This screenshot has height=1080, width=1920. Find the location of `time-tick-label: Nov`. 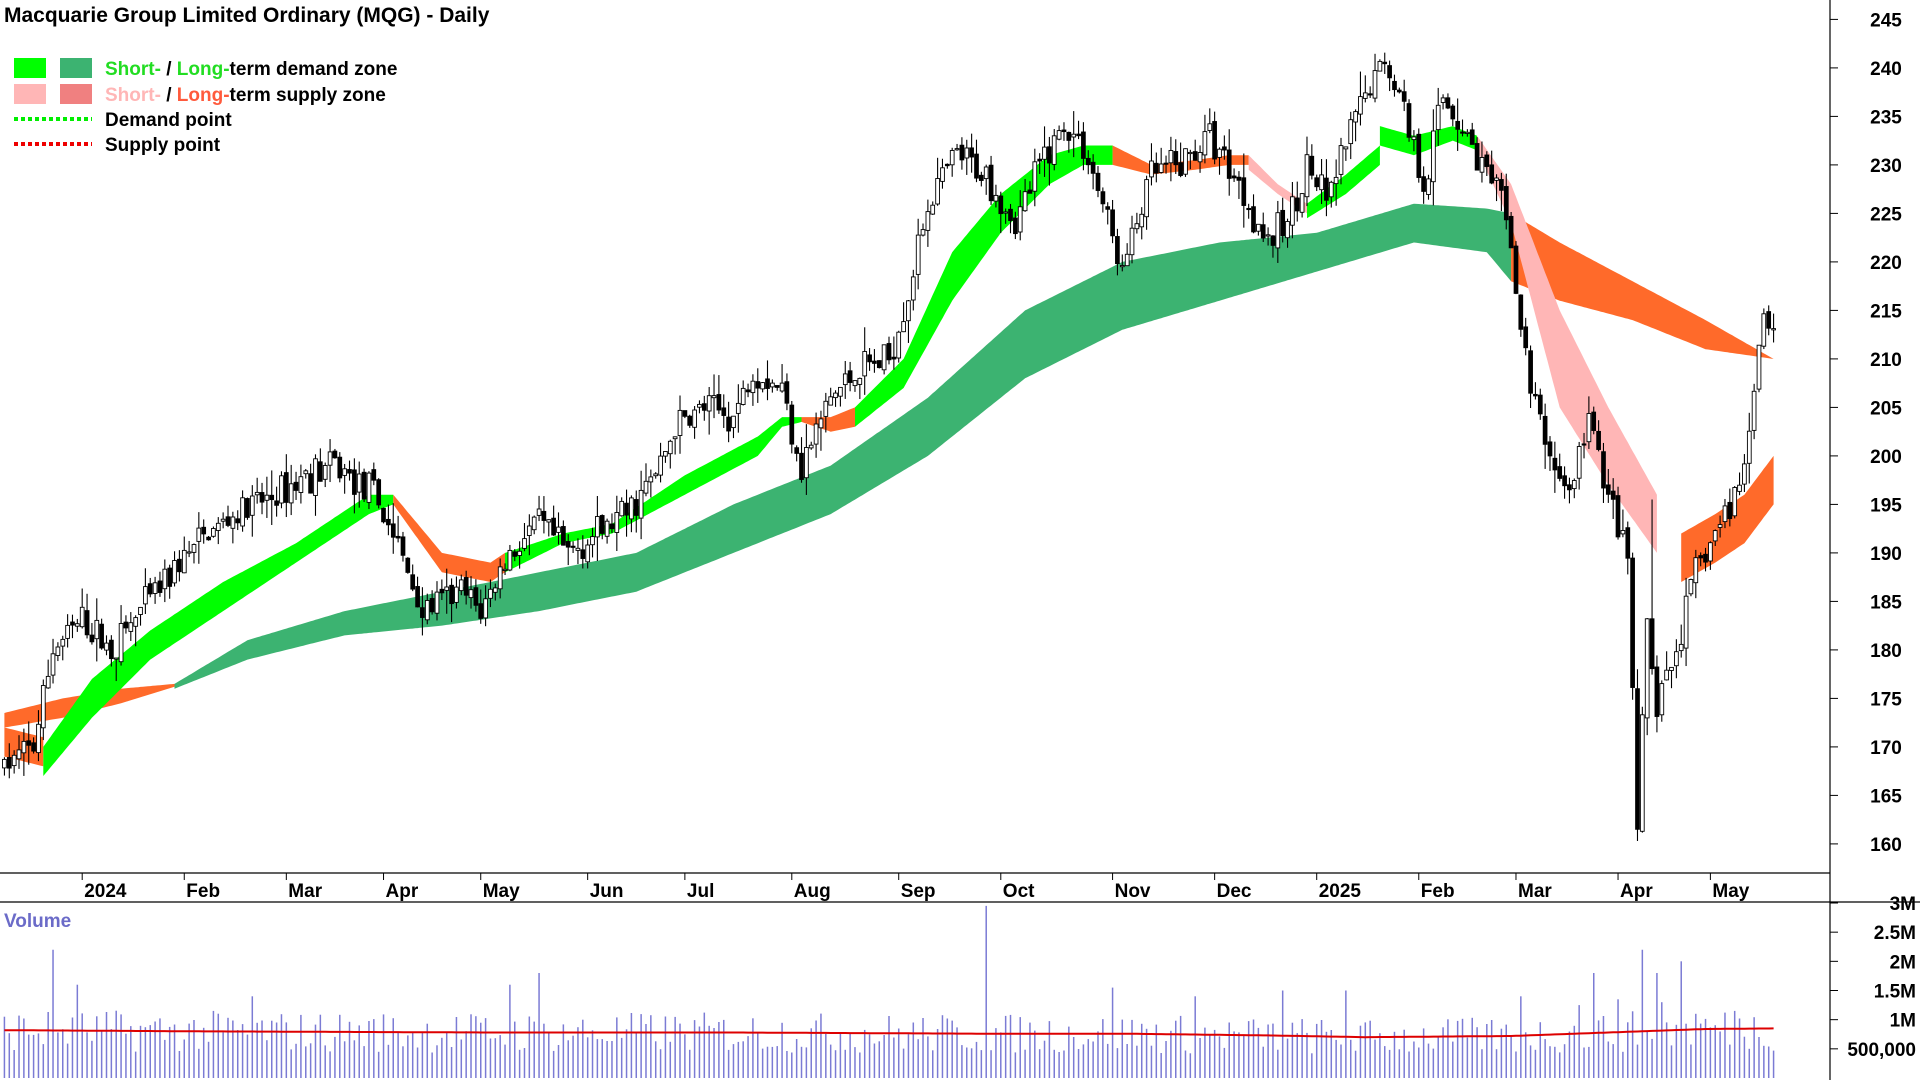

time-tick-label: Nov is located at coordinates (1133, 891).